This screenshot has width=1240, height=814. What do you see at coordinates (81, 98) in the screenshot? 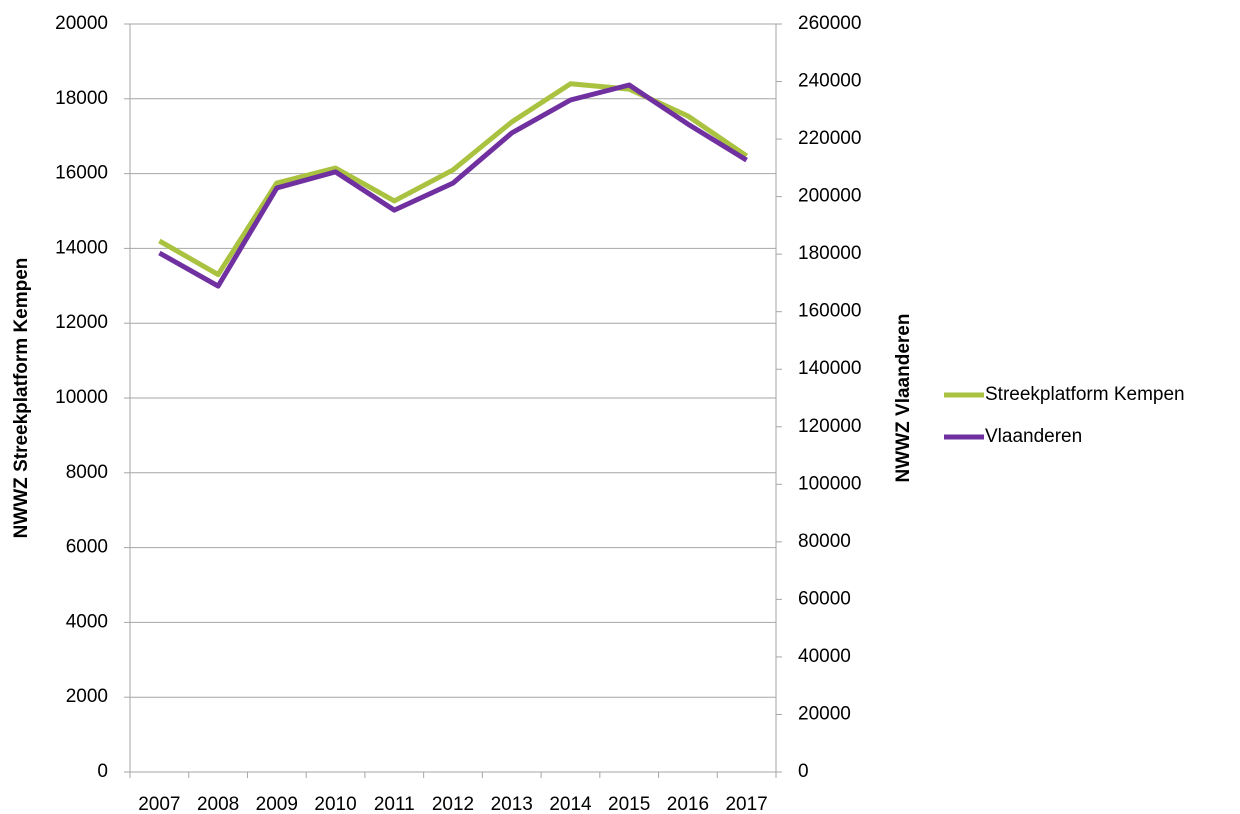
I see `y-tick-label: 18000` at bounding box center [81, 98].